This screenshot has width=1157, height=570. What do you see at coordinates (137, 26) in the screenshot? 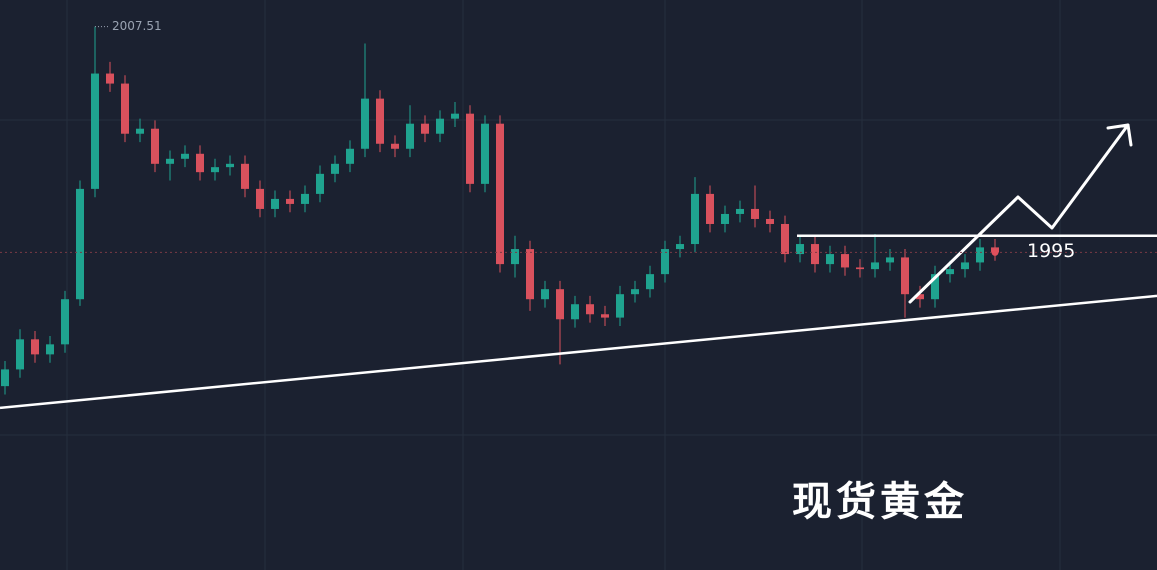
I see `max-label: 2007.51` at bounding box center [137, 26].